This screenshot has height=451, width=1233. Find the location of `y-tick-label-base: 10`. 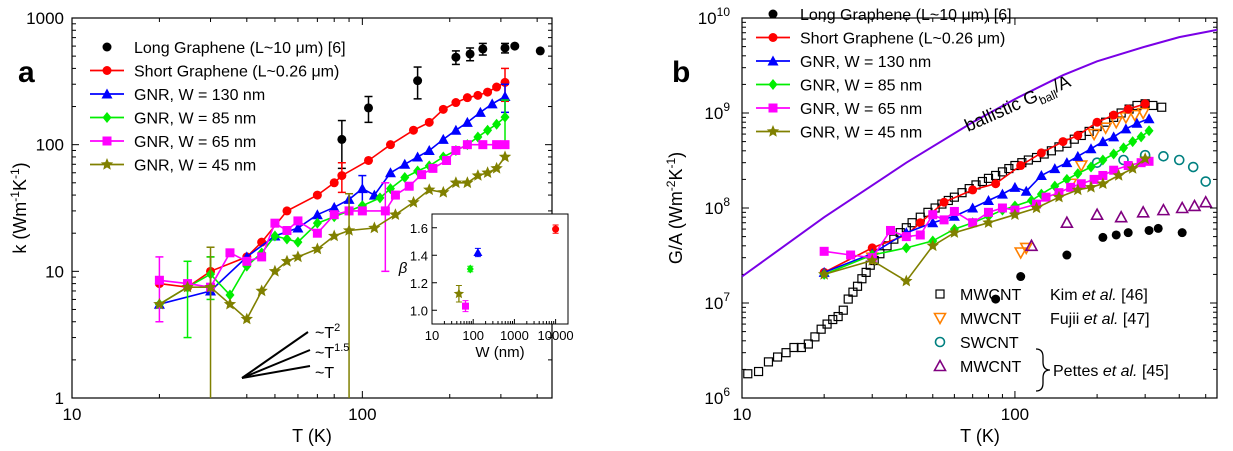

y-tick-label-base: 10 is located at coordinates (713, 208).